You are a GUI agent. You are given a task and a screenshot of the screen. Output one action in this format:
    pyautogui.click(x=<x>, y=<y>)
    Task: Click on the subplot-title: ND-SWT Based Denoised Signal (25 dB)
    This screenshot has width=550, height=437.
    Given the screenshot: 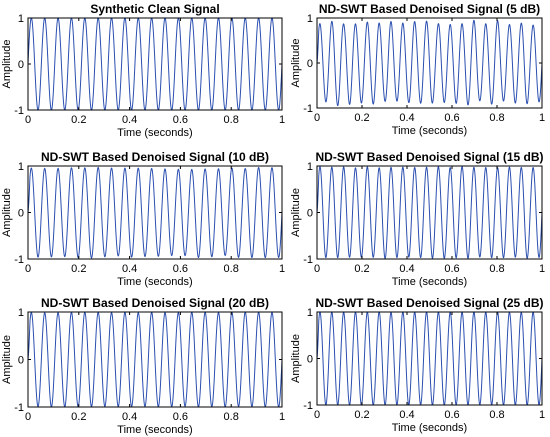 What is the action you would take?
    pyautogui.click(x=429, y=303)
    